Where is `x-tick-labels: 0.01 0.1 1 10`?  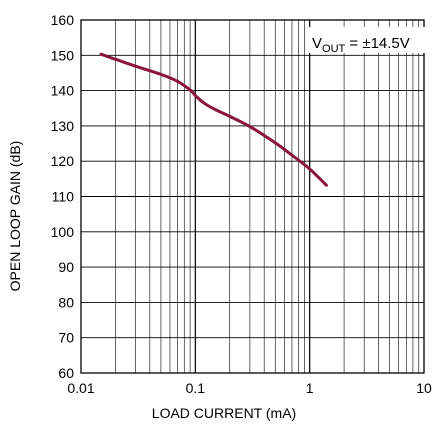
x-tick-labels: 0.01 0.1 1 10 is located at coordinates (249, 388).